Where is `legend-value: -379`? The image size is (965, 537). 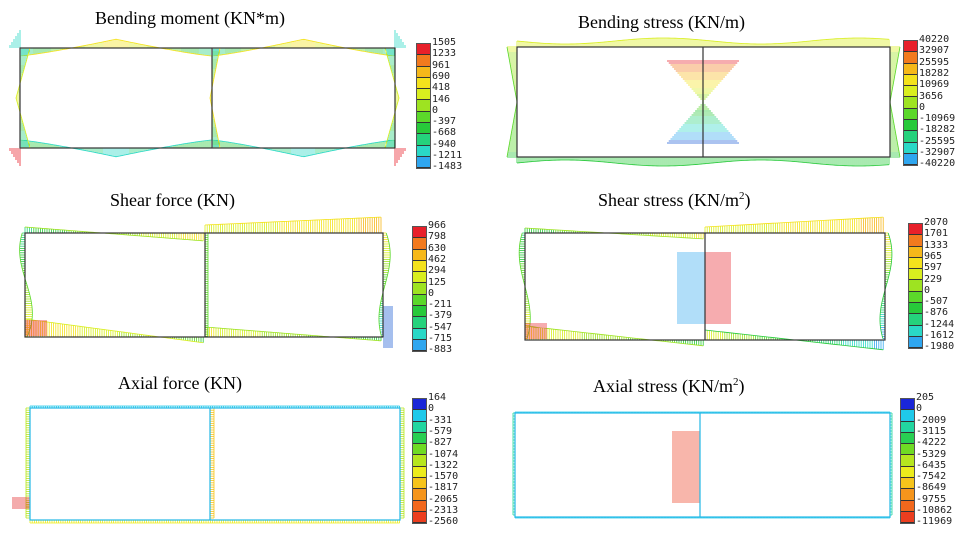 legend-value: -379 is located at coordinates (440, 316).